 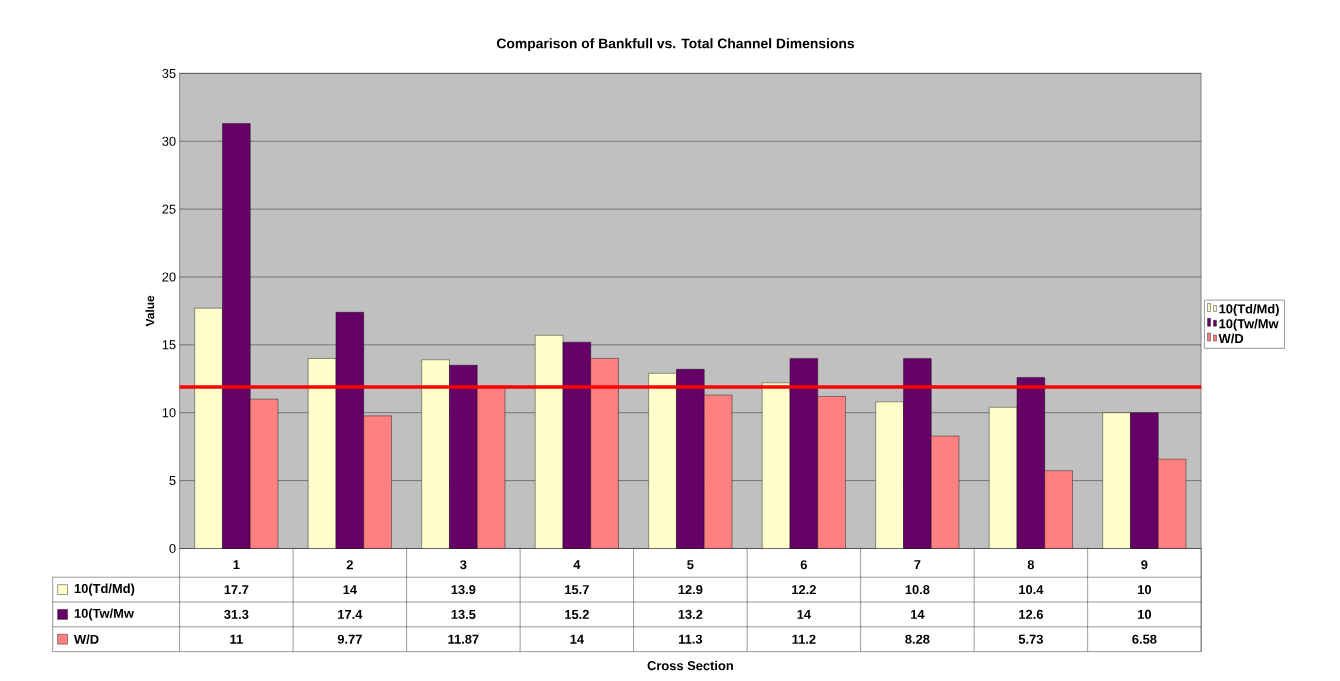 I want to click on x-tick-label: 1, so click(x=236, y=564).